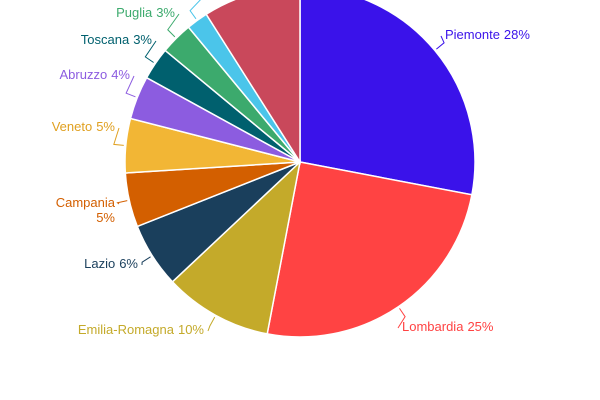 This screenshot has height=400, width=600. I want to click on slice-label: Lazio 6%, so click(111, 263).